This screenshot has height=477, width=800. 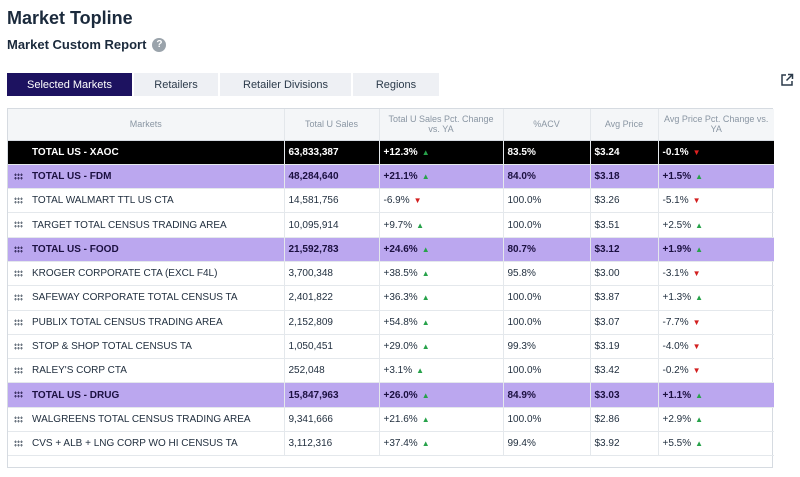 I want to click on help-icon: ?, so click(x=159, y=44).